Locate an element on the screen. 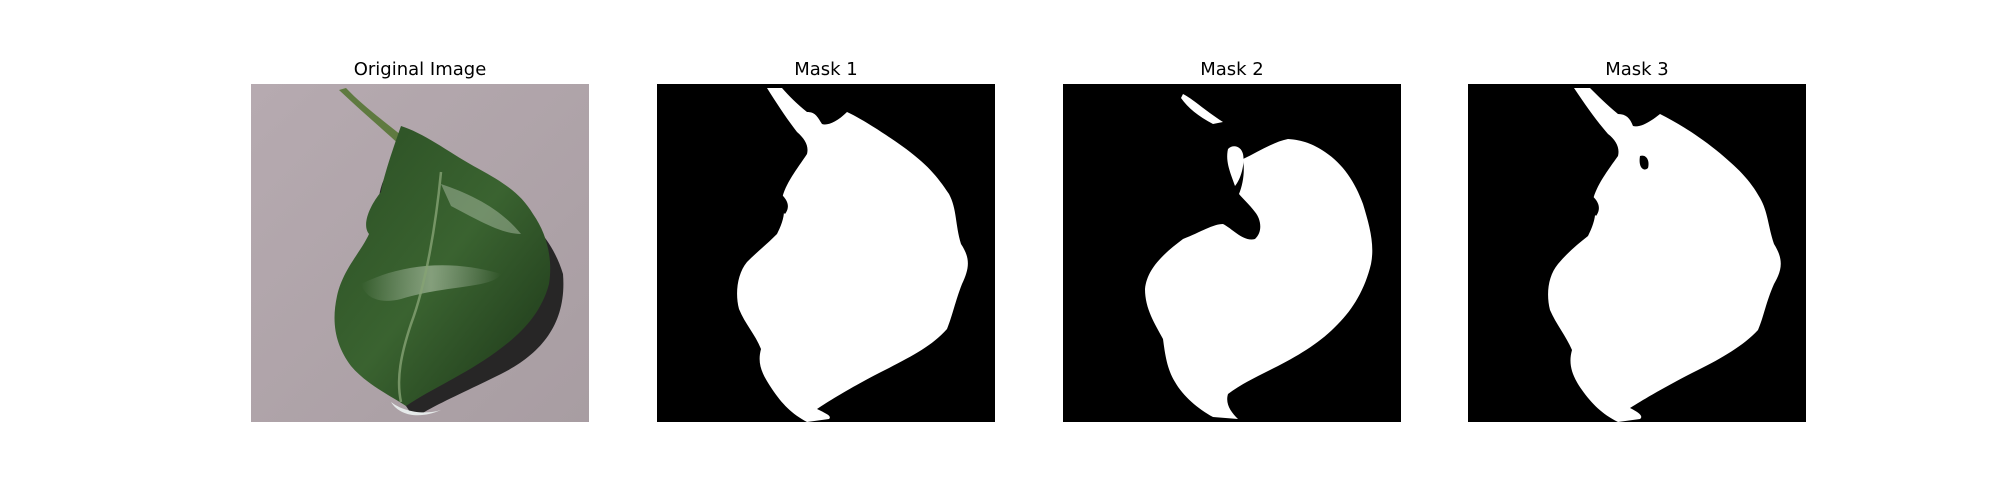 The image size is (2000, 500). panel-title: Original Image is located at coordinates (420, 69).